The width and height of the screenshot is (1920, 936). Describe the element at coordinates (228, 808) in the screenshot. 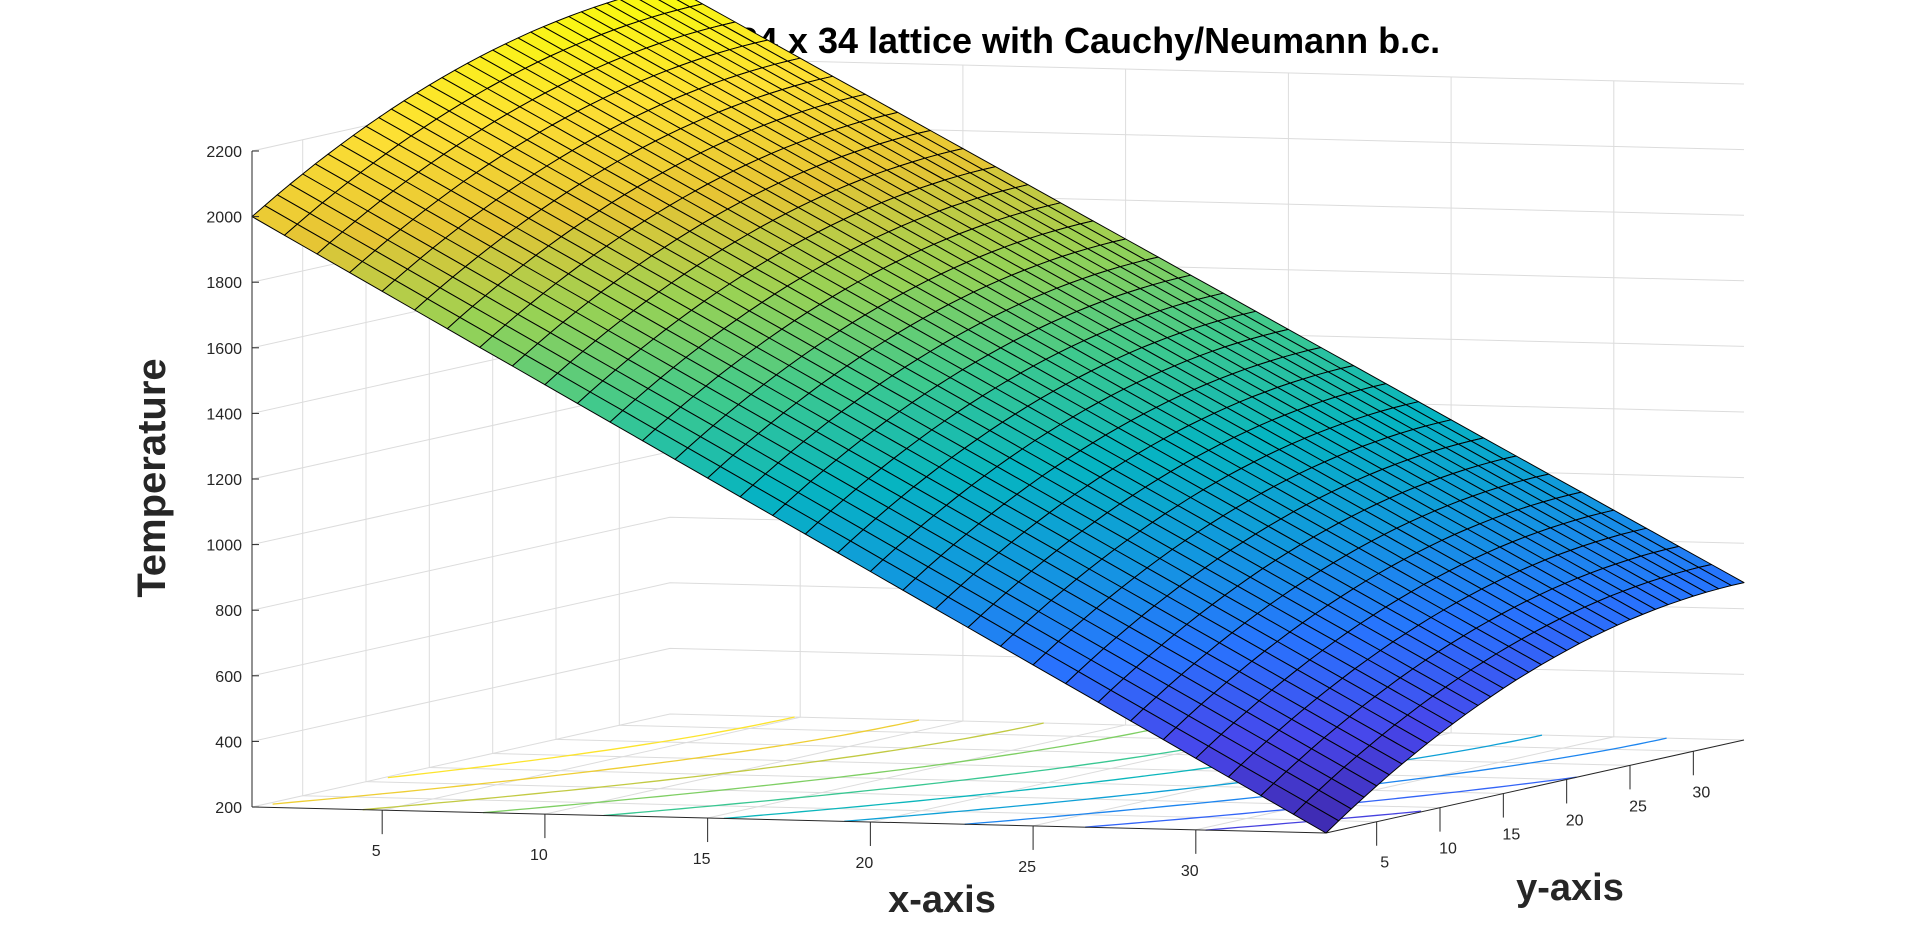

I see `z-tick-label: 200` at that location.